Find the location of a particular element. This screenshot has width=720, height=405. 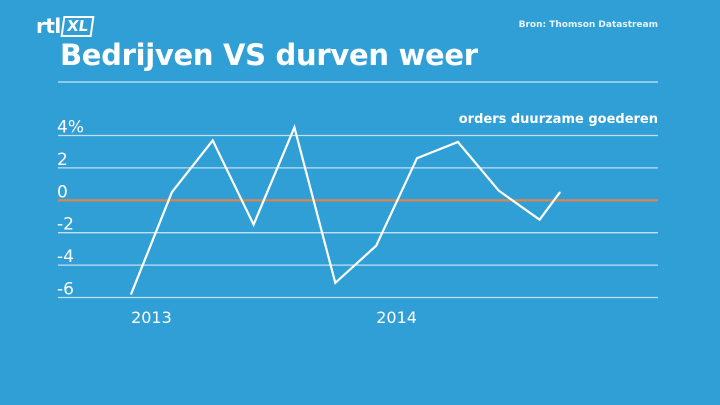

logo-rtl-text: rtl is located at coordinates (48, 26).